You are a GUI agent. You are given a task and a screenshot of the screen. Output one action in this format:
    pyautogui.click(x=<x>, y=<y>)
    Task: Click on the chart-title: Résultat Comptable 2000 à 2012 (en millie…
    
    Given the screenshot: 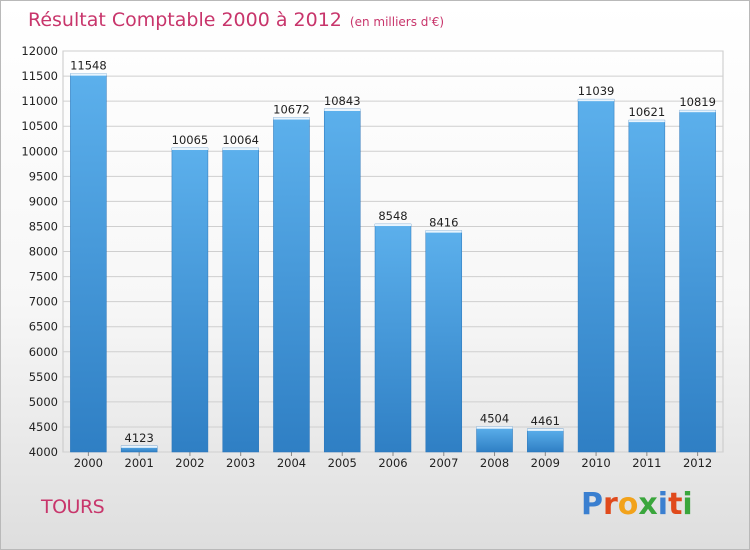 What is the action you would take?
    pyautogui.click(x=236, y=20)
    